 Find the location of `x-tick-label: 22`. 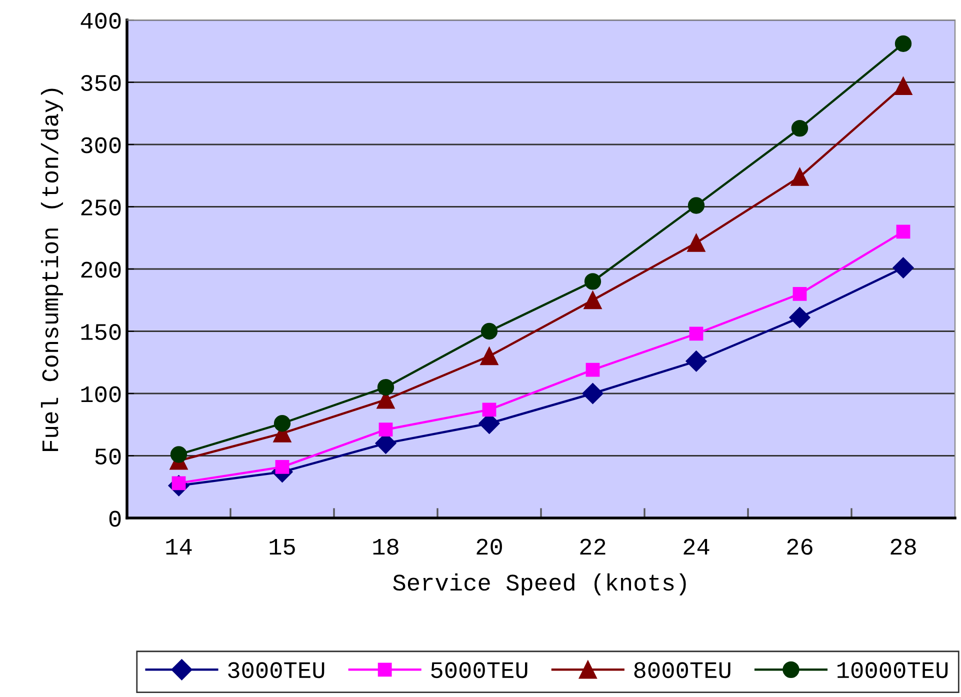

x-tick-label: 22 is located at coordinates (593, 546).